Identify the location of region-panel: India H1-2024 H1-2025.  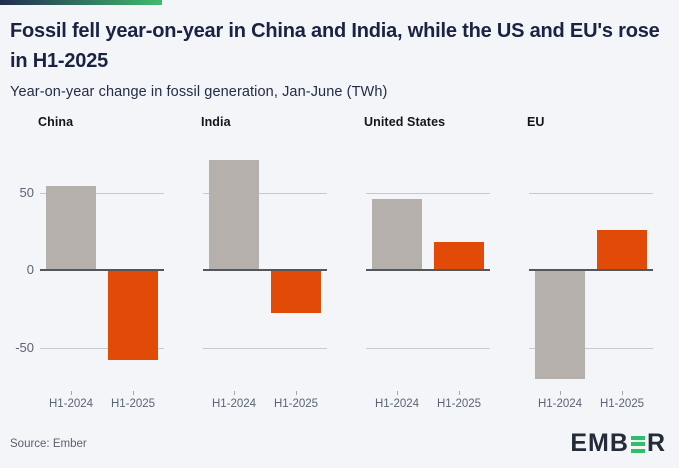
(264, 261).